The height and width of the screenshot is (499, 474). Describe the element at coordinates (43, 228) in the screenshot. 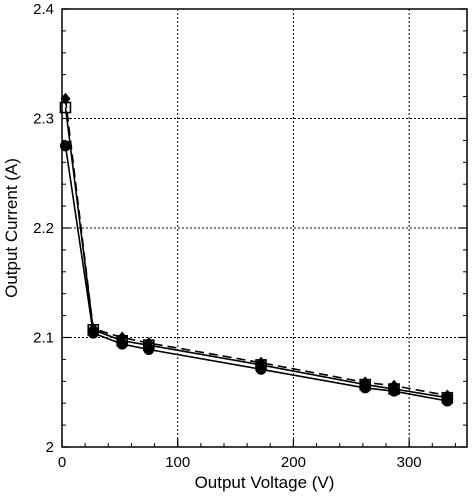

I see `y-tick-label: 2.2` at that location.